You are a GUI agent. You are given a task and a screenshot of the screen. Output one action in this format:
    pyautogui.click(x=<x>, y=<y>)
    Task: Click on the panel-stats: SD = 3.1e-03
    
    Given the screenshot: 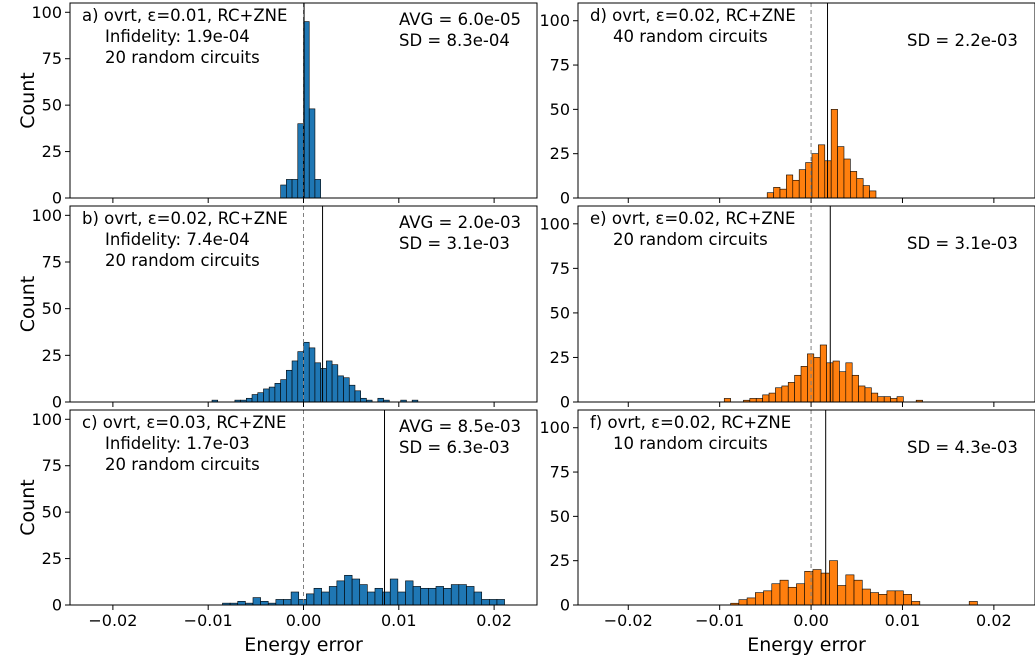 What is the action you would take?
    pyautogui.click(x=962, y=243)
    